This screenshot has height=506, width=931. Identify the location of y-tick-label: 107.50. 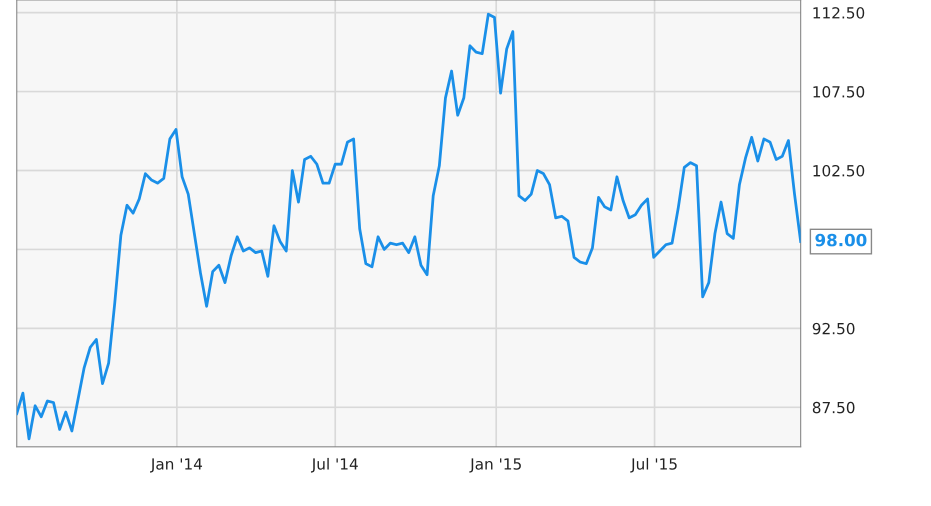
(838, 92).